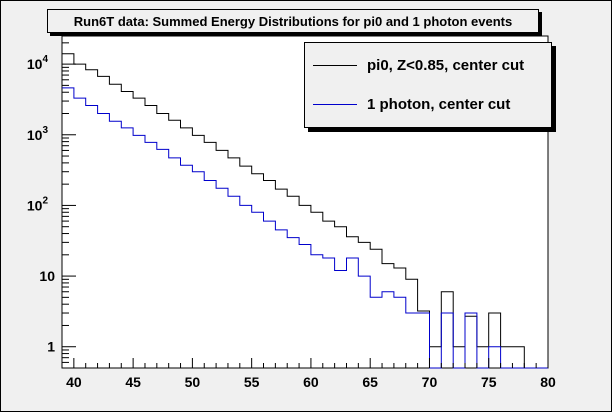 The width and height of the screenshot is (612, 412). Describe the element at coordinates (193, 382) in the screenshot. I see `x-tick-label: 50` at that location.